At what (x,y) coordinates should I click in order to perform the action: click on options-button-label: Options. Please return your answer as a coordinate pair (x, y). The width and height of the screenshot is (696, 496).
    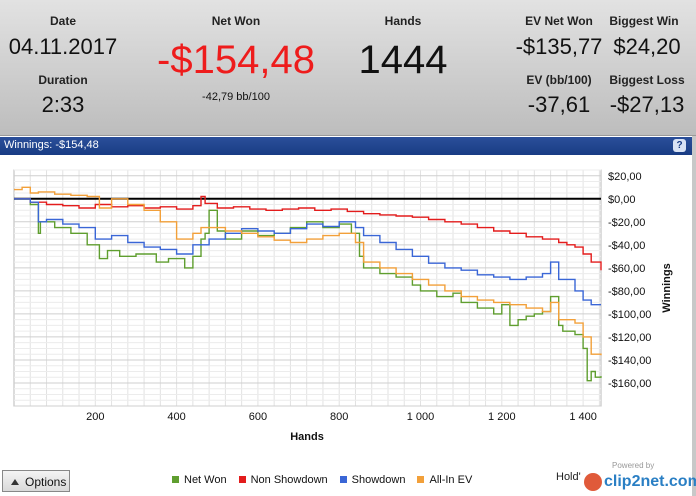
    Looking at the image, I should click on (46, 482).